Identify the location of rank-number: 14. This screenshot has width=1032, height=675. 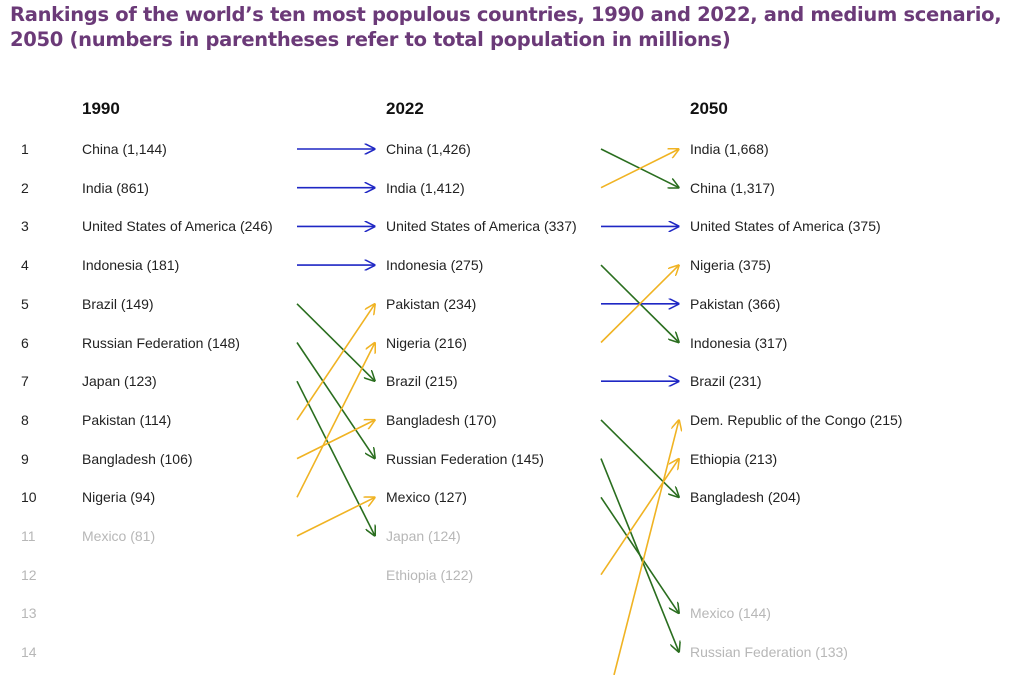
(29, 652).